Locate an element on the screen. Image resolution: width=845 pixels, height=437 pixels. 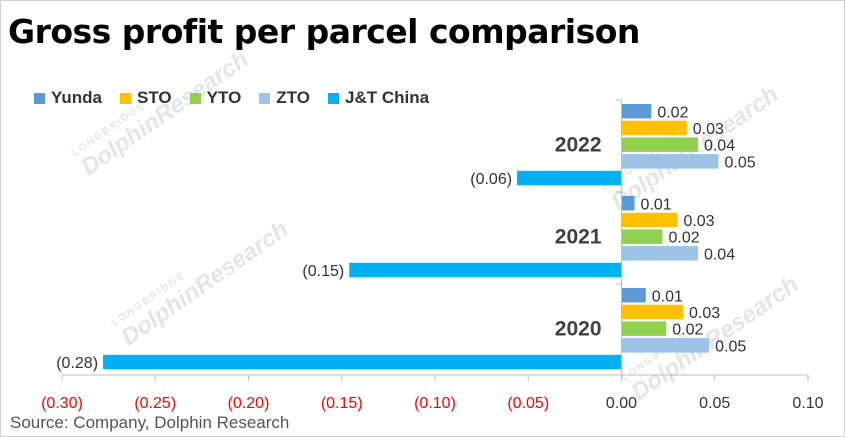
bar-j-t-china-2020 is located at coordinates (362, 362).